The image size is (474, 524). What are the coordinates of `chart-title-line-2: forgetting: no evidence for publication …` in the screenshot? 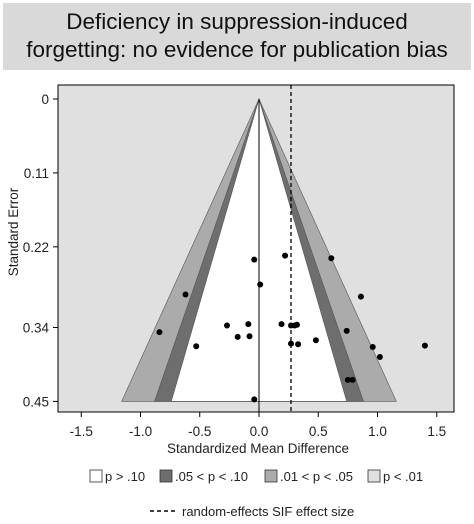 It's located at (237, 49).